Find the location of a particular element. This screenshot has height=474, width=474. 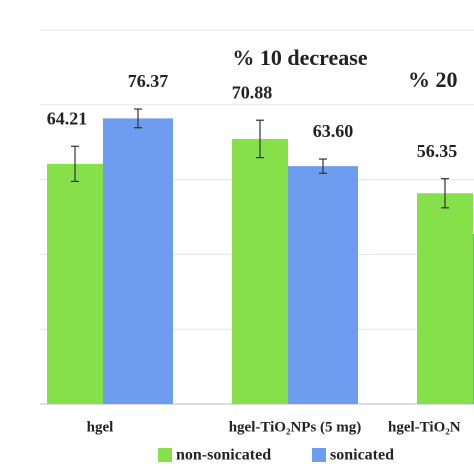

legend-label: non-sonicated is located at coordinates (223, 455).